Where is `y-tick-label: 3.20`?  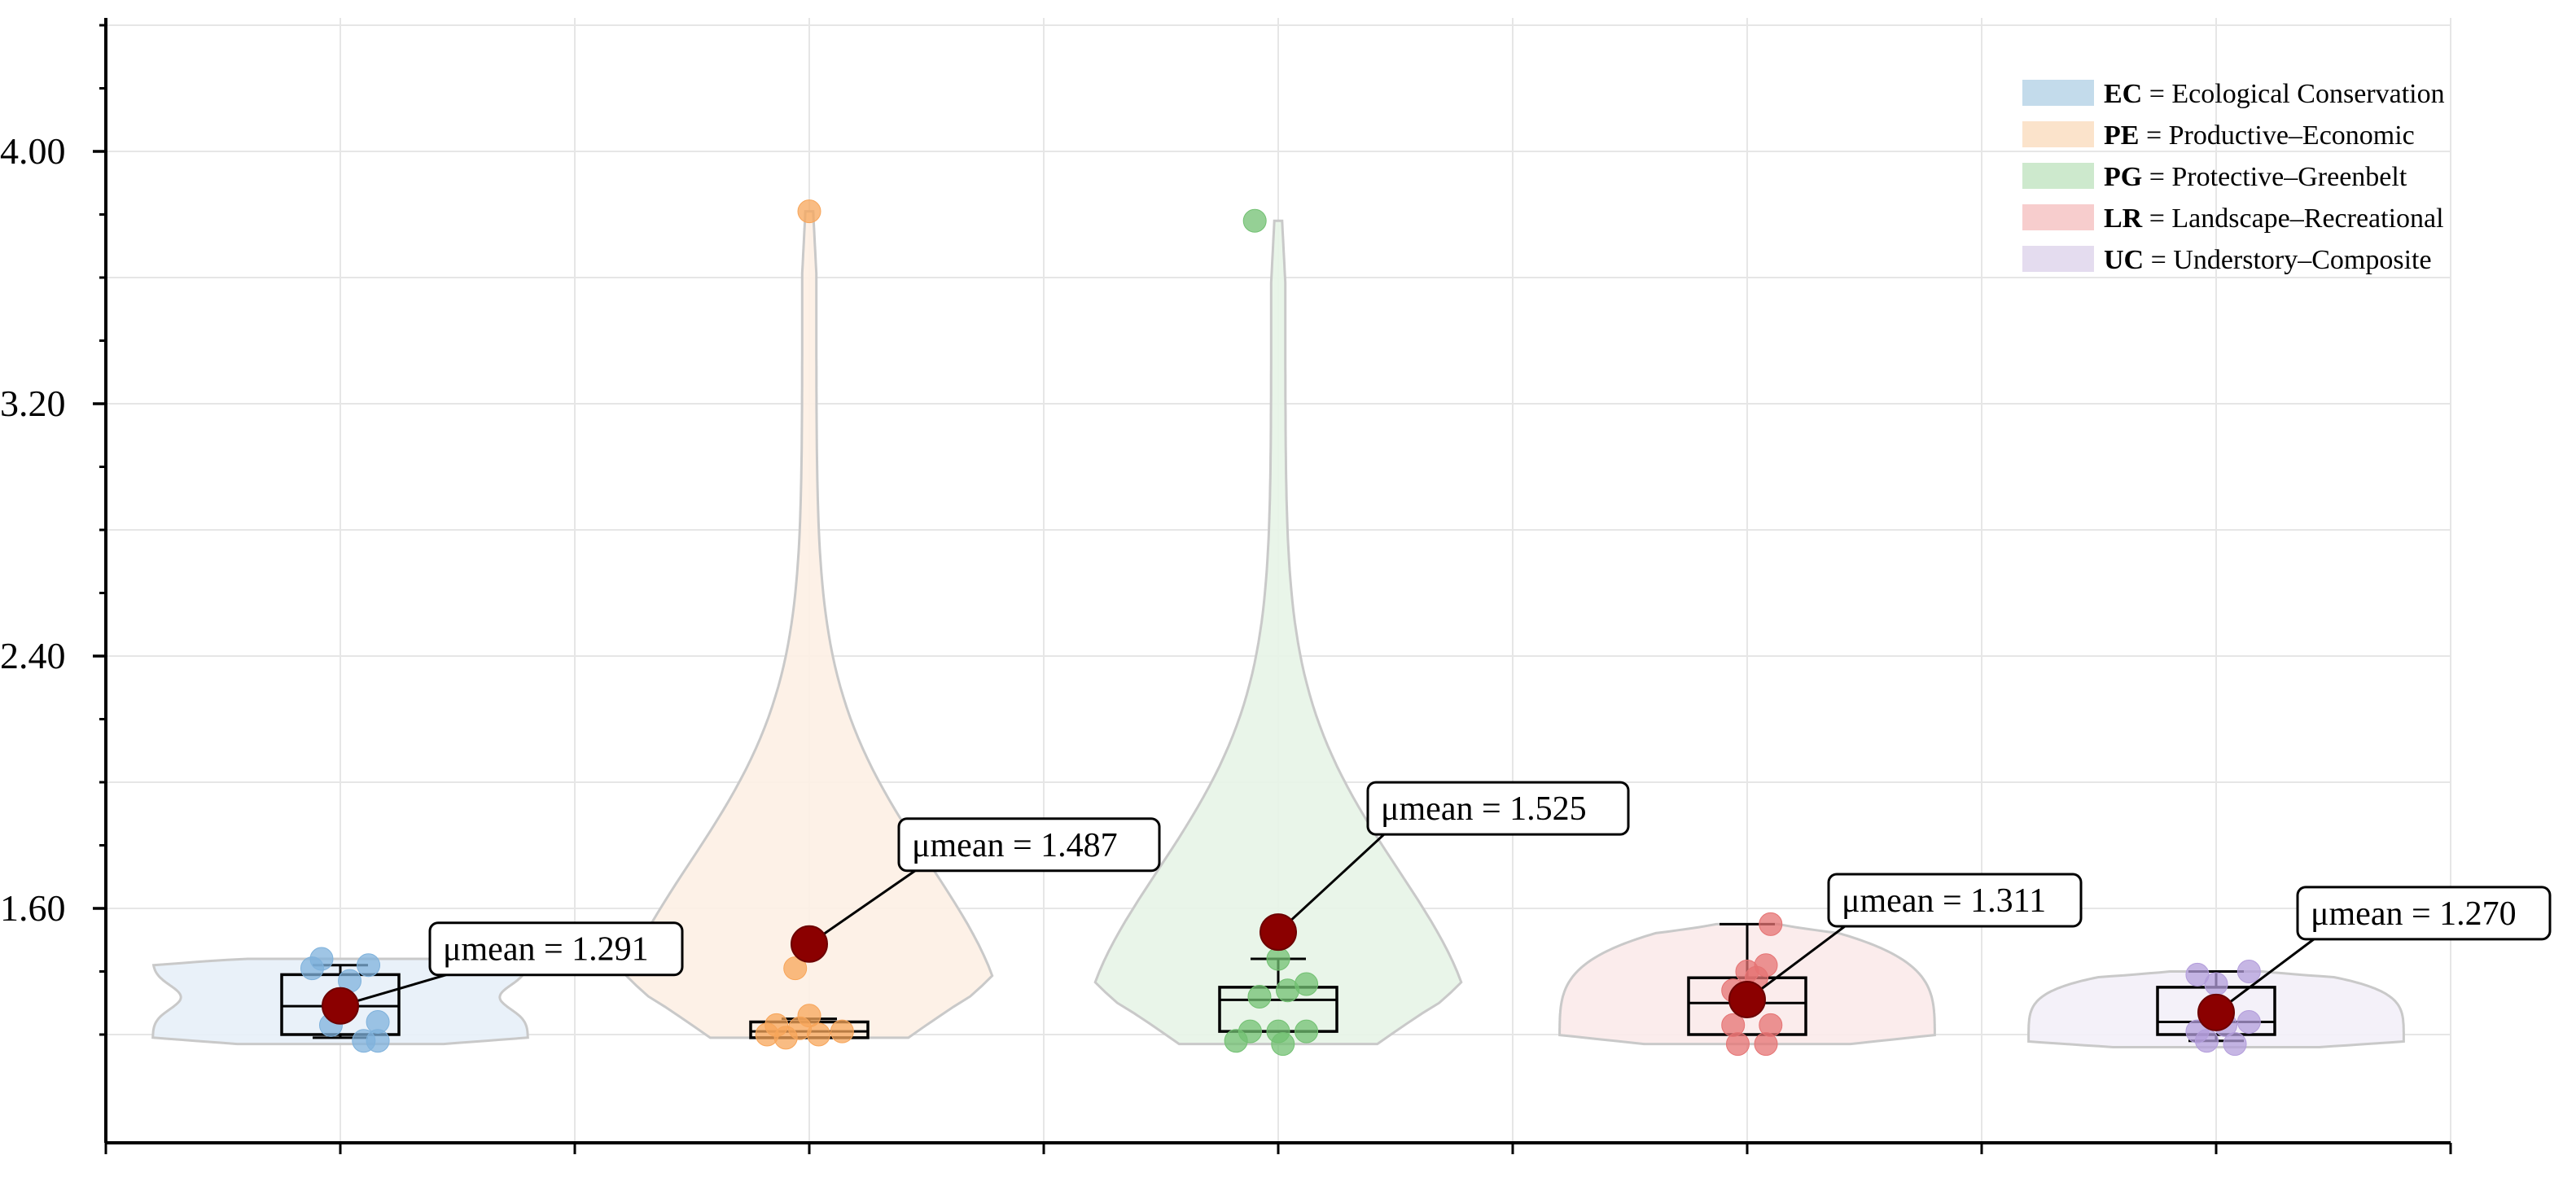 y-tick-label: 3.20 is located at coordinates (33, 403).